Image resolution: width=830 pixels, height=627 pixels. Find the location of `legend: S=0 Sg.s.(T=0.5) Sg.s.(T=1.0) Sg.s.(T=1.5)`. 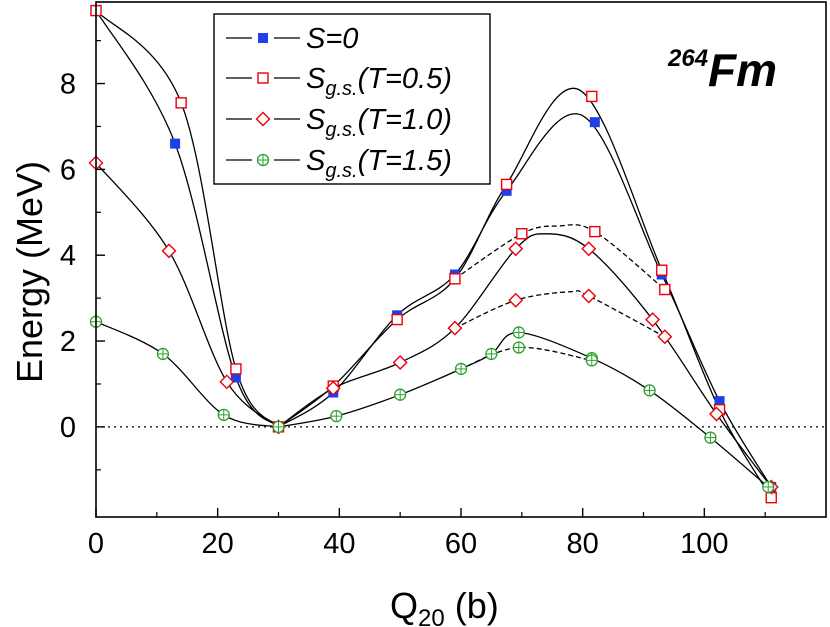

legend: S=0 Sg.s.(T=0.5) Sg.s.(T=1.0) Sg.s.(T=1.5) is located at coordinates (352, 99).